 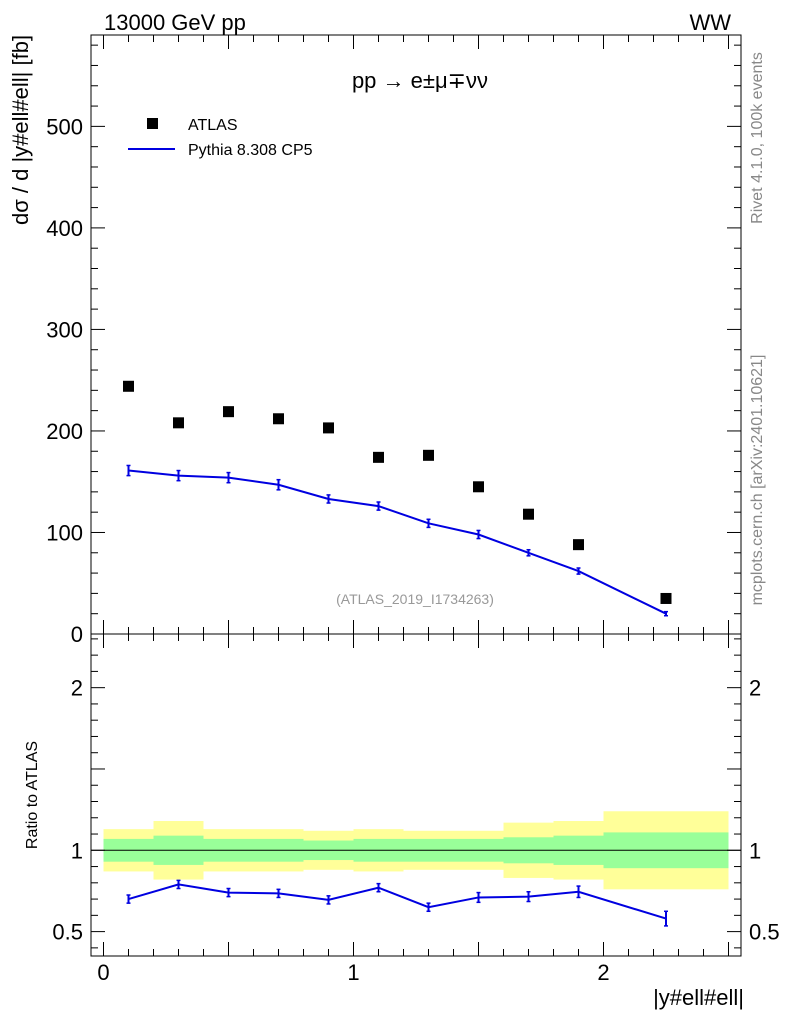 I want to click on analysis-watermark: (ATLAS_2019_I1734263), so click(x=415, y=599).